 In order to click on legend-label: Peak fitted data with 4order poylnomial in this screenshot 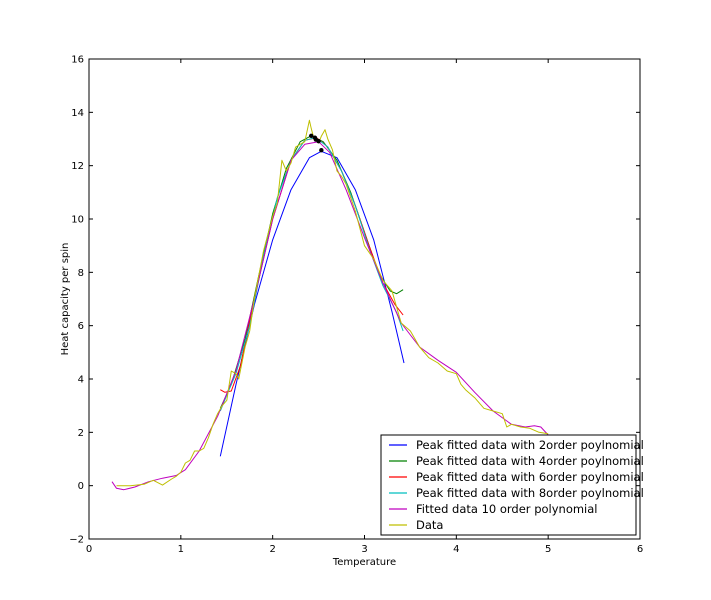, I will do `click(530, 461)`.